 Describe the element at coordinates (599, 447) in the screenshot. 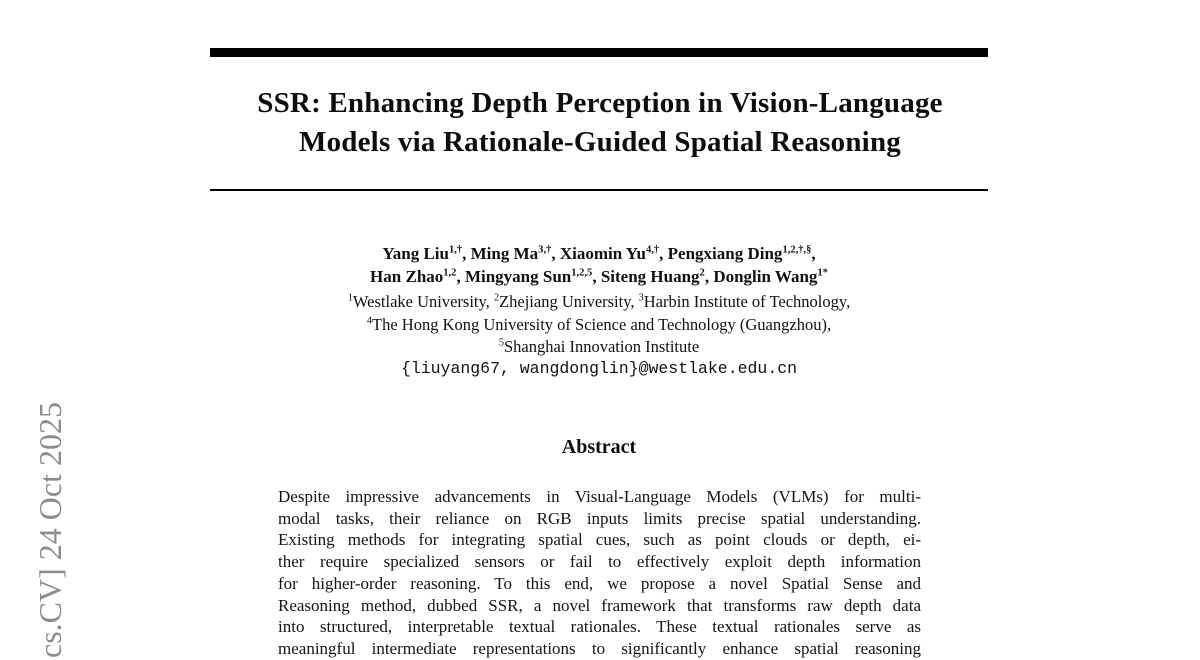

I see `abstract-heading: Abstract` at that location.